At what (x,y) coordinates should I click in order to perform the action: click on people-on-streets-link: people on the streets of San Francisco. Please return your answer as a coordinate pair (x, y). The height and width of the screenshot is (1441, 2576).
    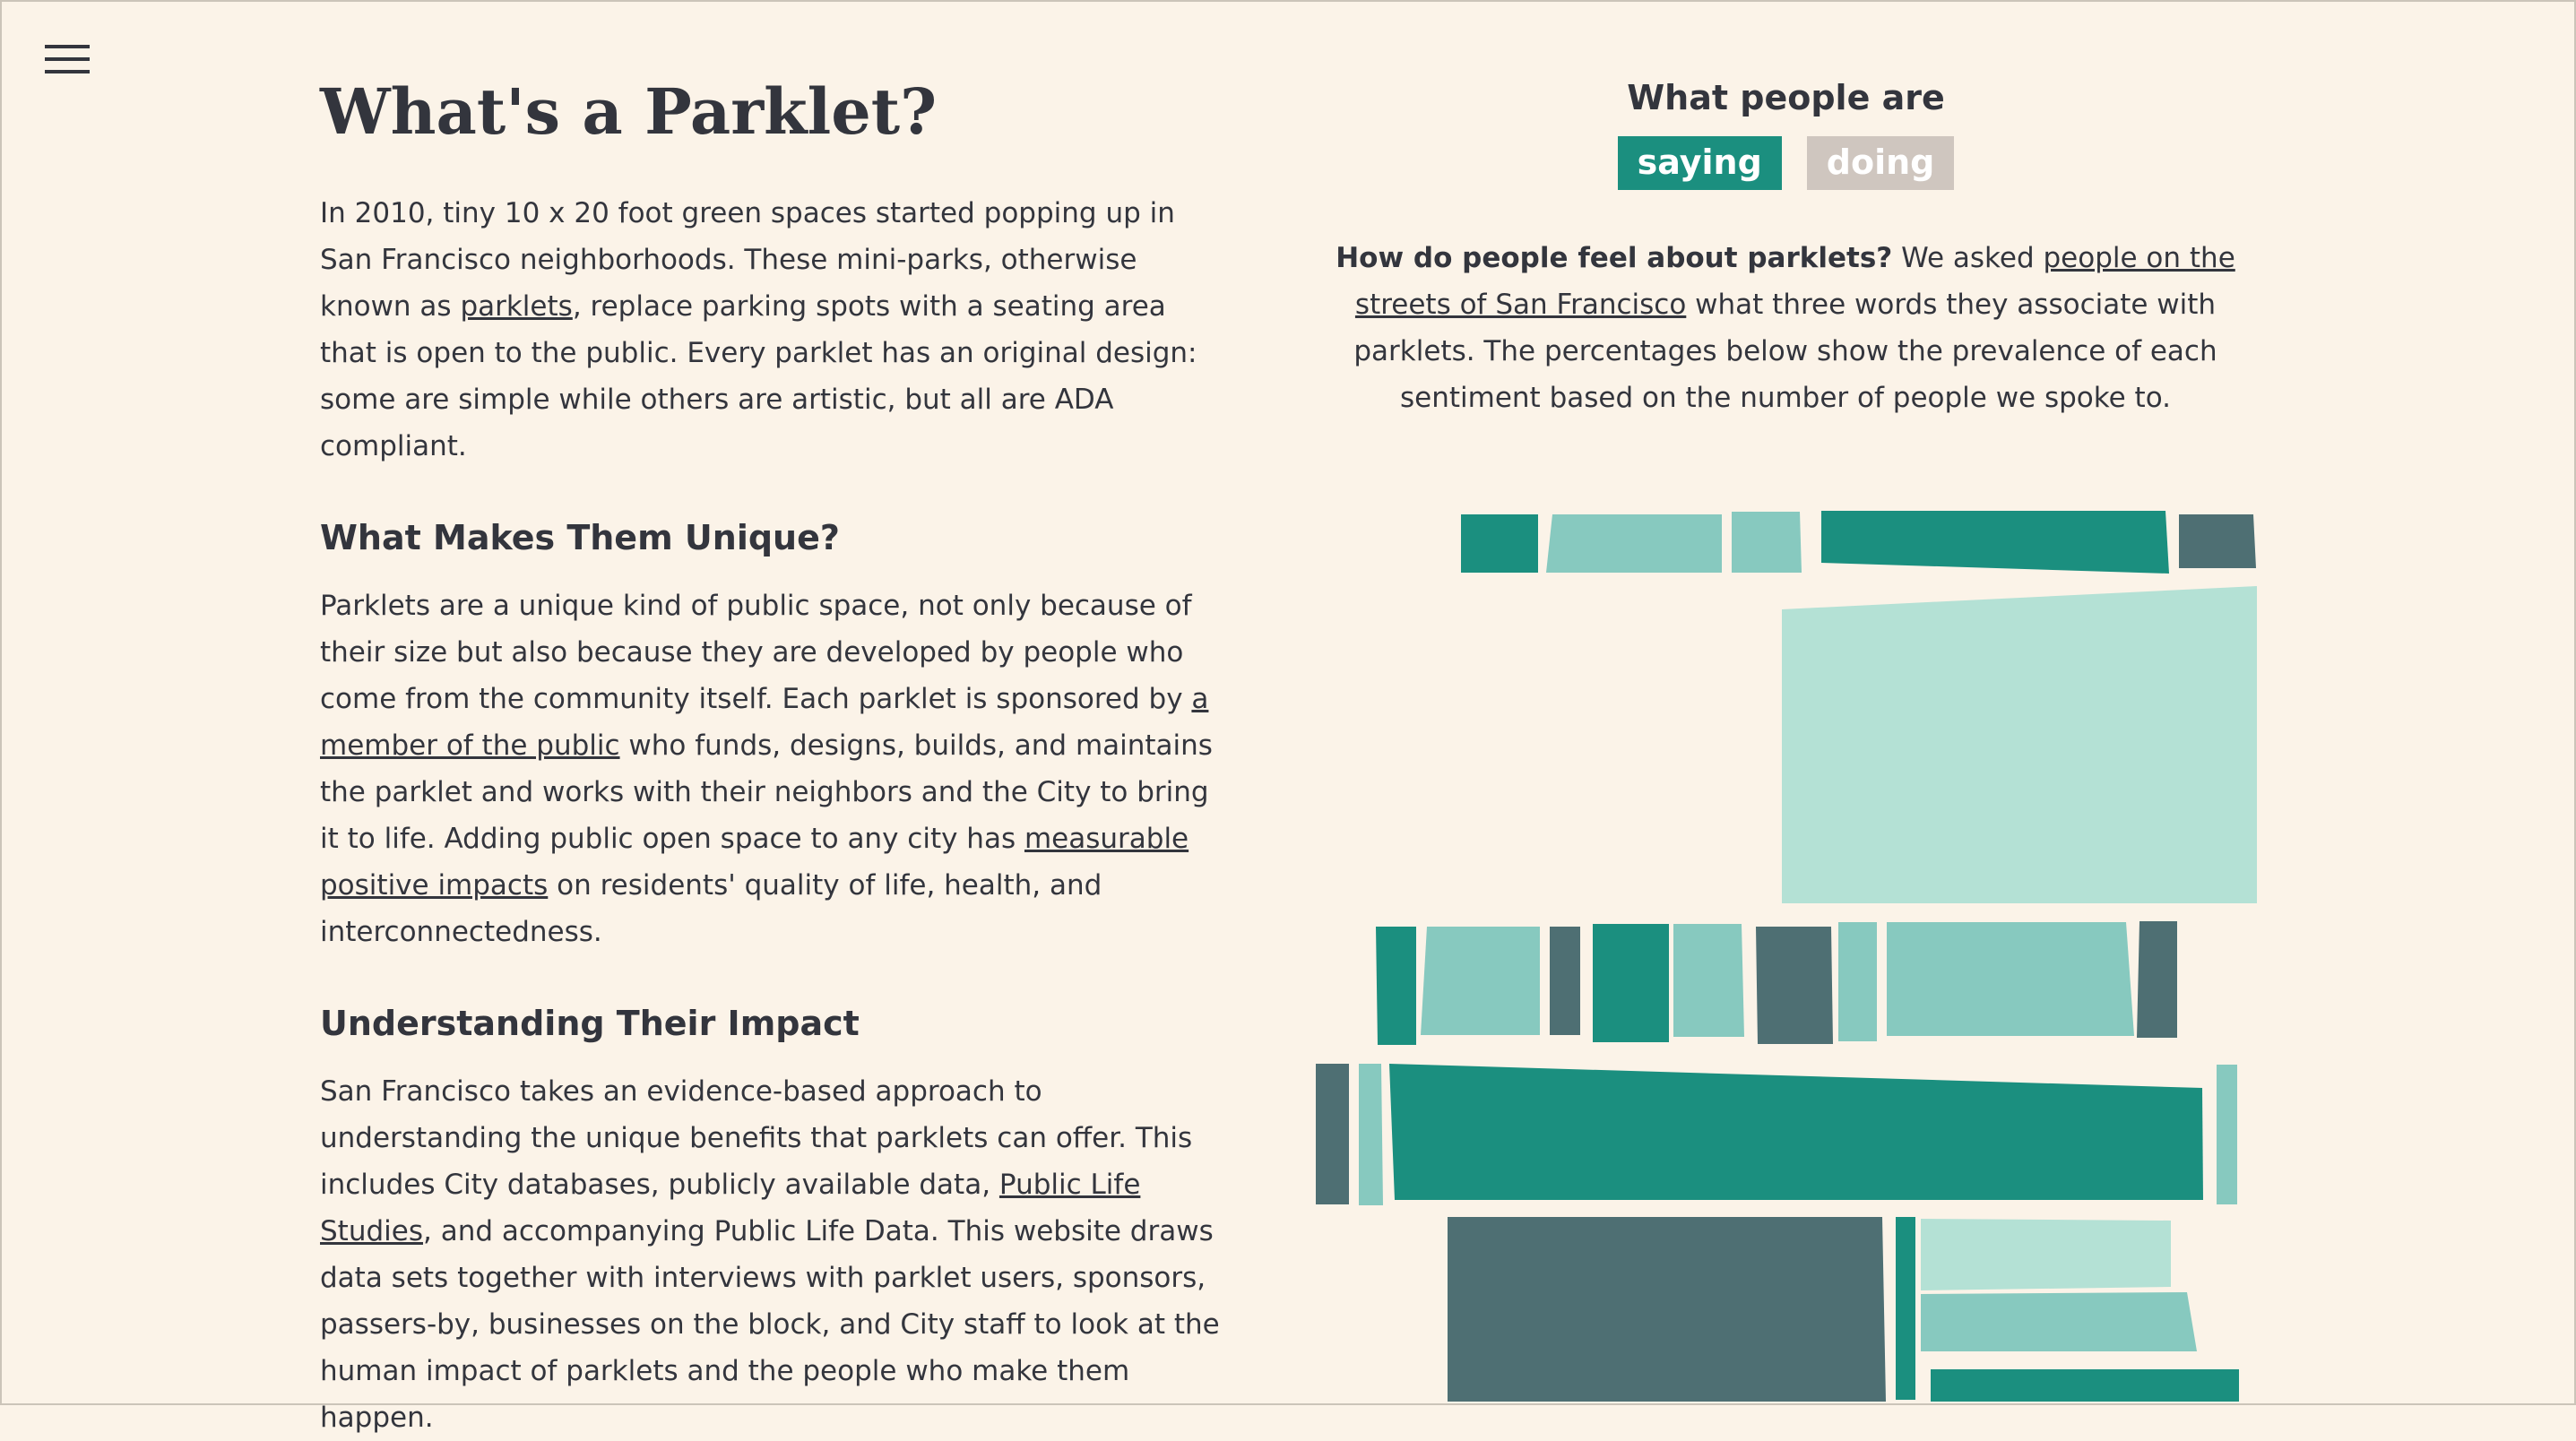
    Looking at the image, I should click on (1794, 282).